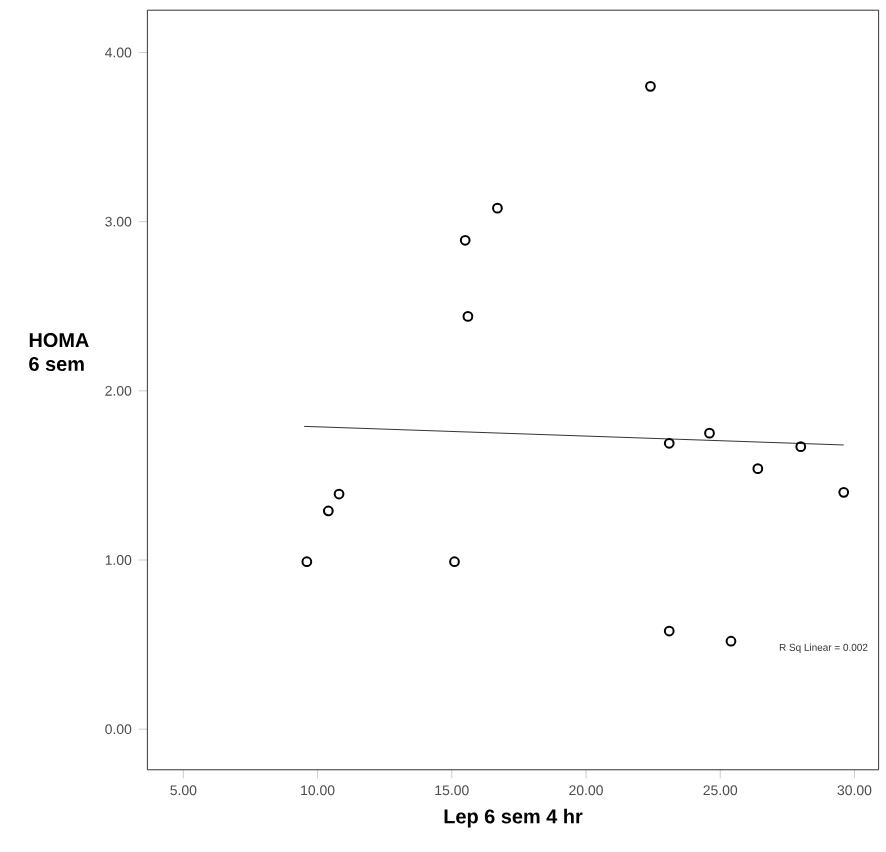 Image resolution: width=886 pixels, height=852 pixels. Describe the element at coordinates (59, 352) in the screenshot. I see `y-axis-title: HOMA 6 sem` at that location.